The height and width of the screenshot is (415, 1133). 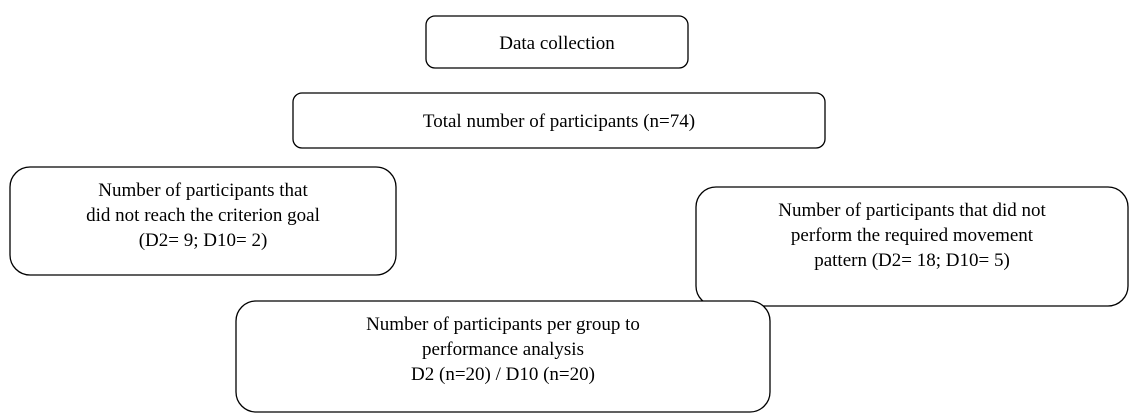 I want to click on node-label: D2 (n=20) / D10 (n=20), so click(x=503, y=374).